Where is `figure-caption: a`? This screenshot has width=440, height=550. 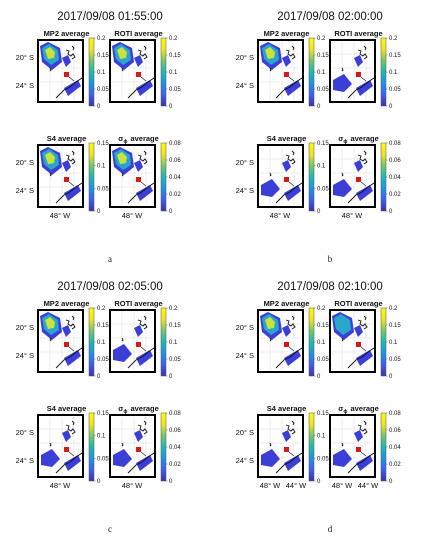
figure-caption: a is located at coordinates (110, 259).